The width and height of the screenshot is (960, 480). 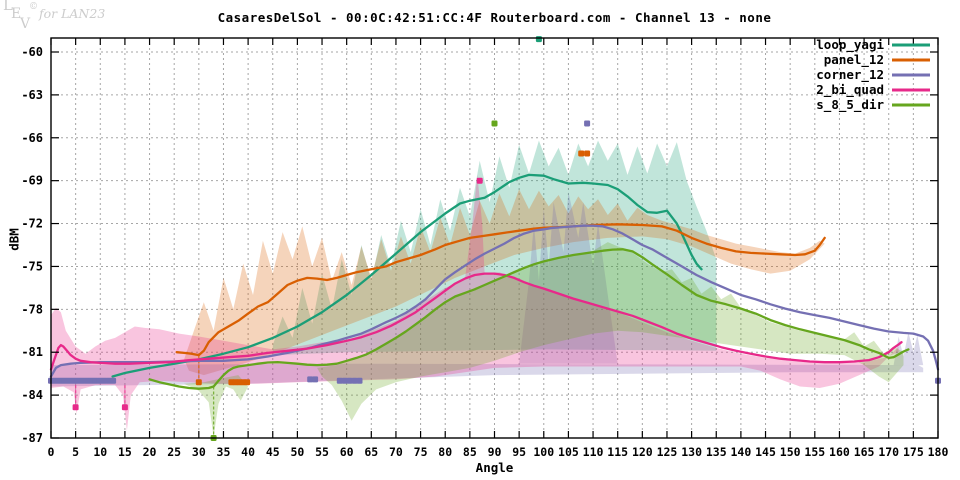 What do you see at coordinates (72, 13) in the screenshot?
I see `watermark-text: for LAN23` at bounding box center [72, 13].